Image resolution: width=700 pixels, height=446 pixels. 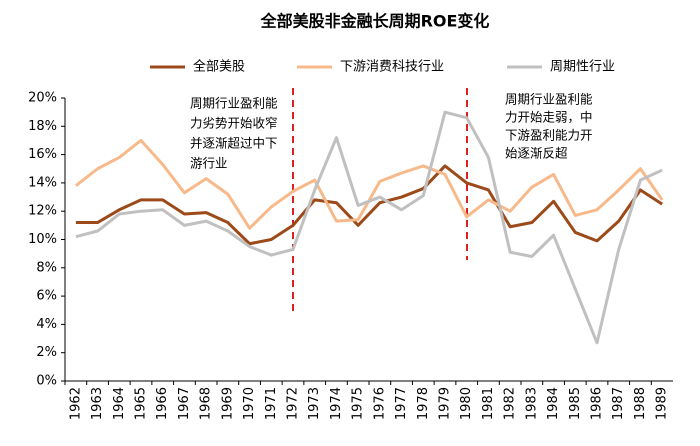 What do you see at coordinates (75, 403) in the screenshot?
I see `x-tick-label: 1962` at bounding box center [75, 403].